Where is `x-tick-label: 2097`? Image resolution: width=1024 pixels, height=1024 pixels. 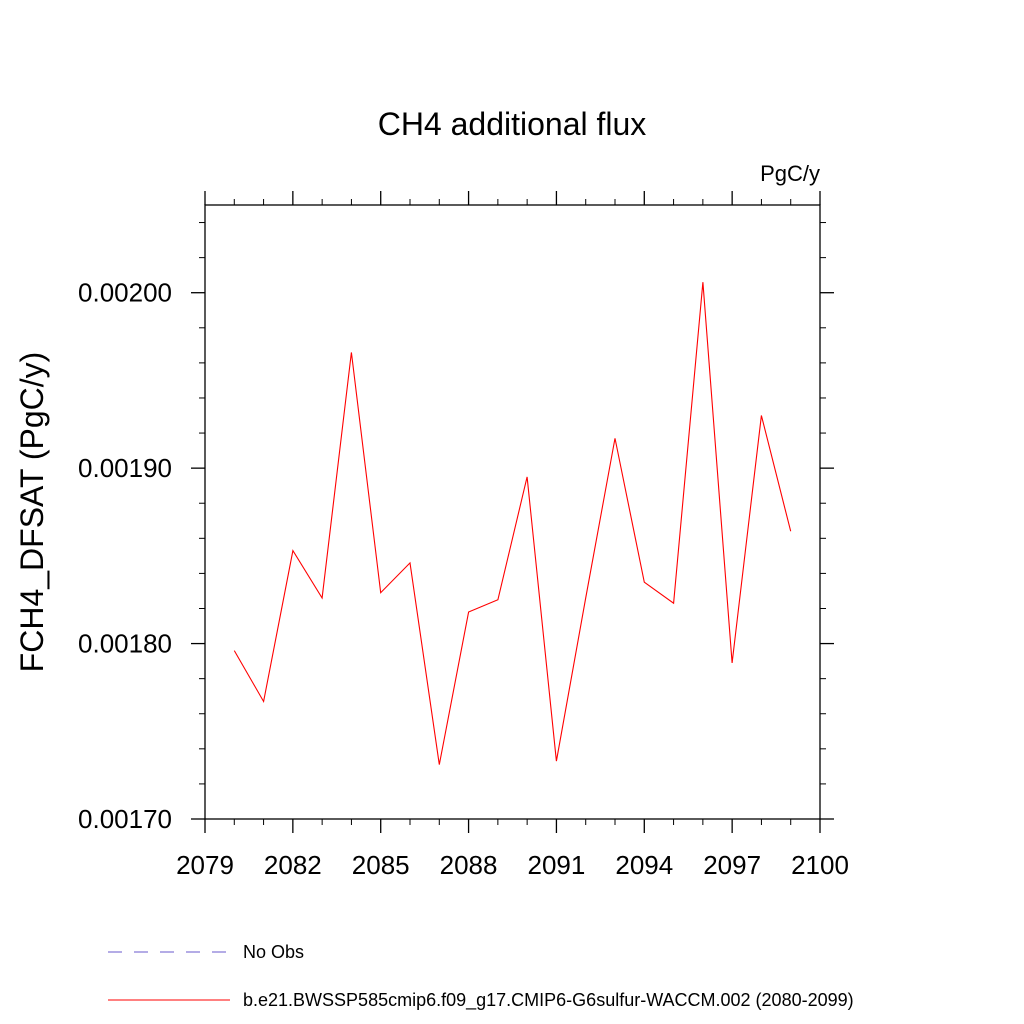
x-tick-label: 2097 is located at coordinates (732, 865).